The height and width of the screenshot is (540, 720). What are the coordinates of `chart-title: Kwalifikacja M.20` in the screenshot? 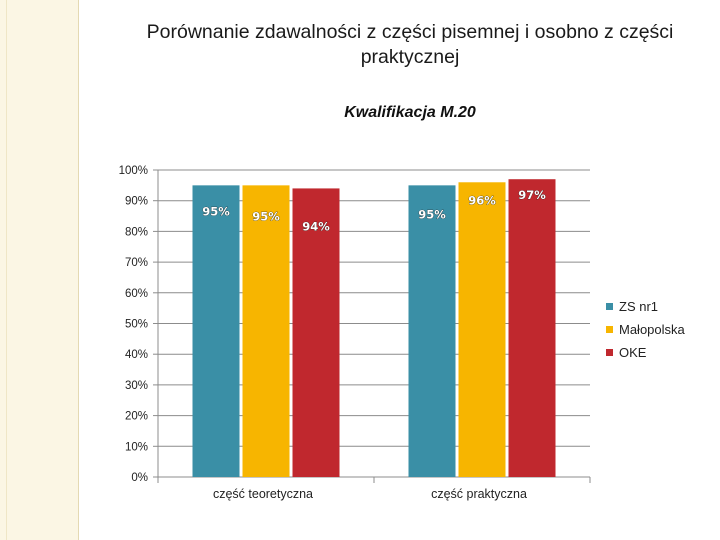 It's located at (410, 112).